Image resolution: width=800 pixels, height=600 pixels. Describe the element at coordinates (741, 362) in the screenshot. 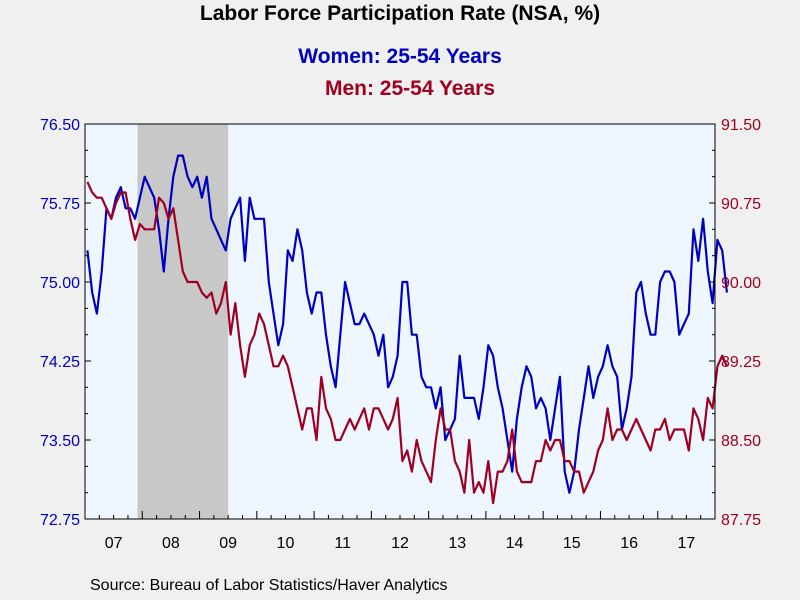

I see `right-axis-label: 89.25` at that location.